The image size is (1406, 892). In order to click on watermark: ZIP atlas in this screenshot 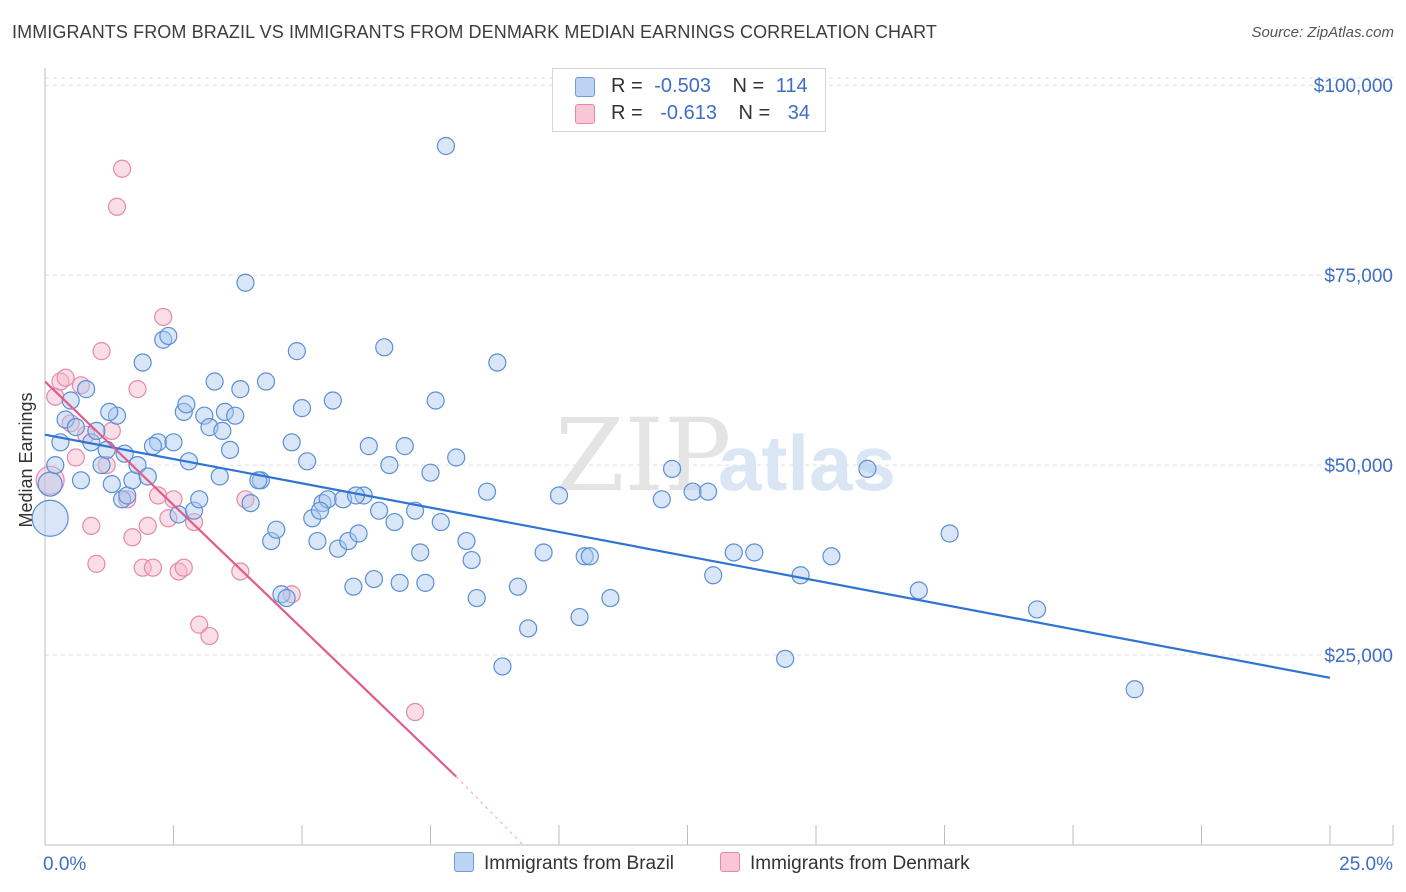, I will do `click(725, 455)`.